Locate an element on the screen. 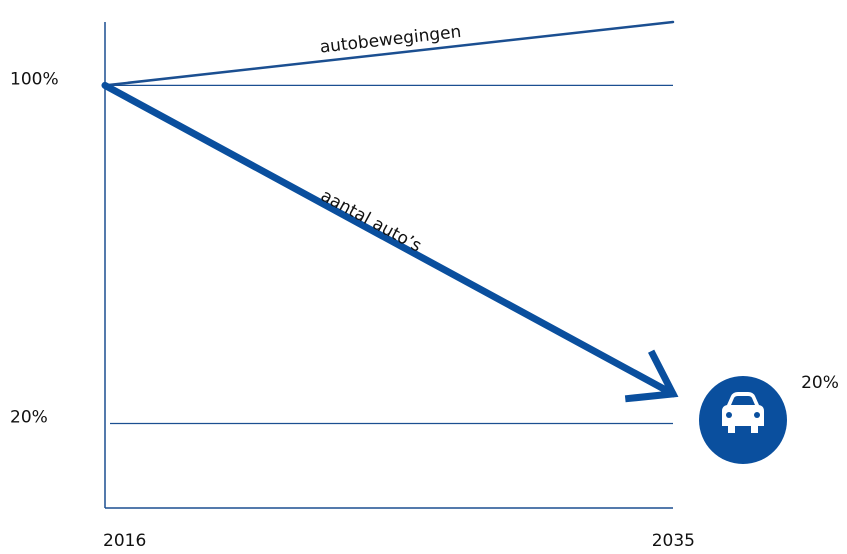 The width and height of the screenshot is (847, 554). series-label: aantal auto’s is located at coordinates (371, 221).